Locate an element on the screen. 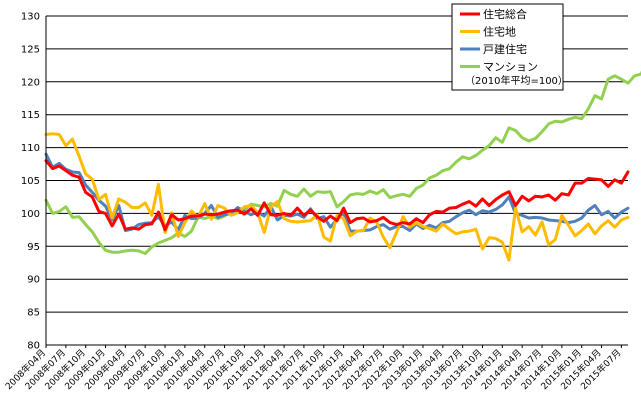 The image size is (641, 405). y-tick-label: 95 is located at coordinates (33, 247).